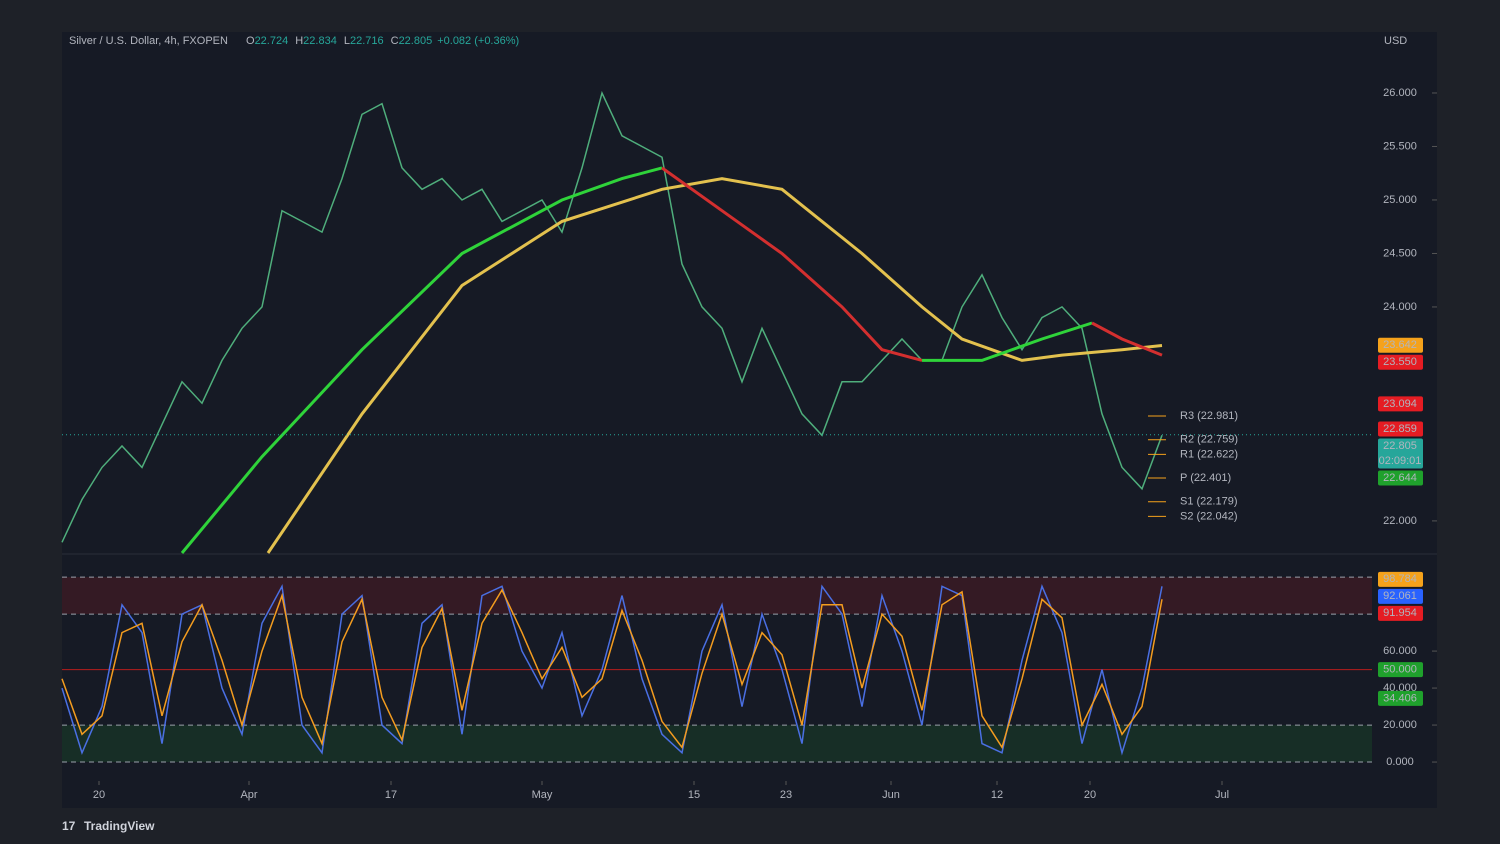 The image size is (1500, 844). Describe the element at coordinates (272, 41) in the screenshot. I see `ohlc-value: 22.724` at that location.